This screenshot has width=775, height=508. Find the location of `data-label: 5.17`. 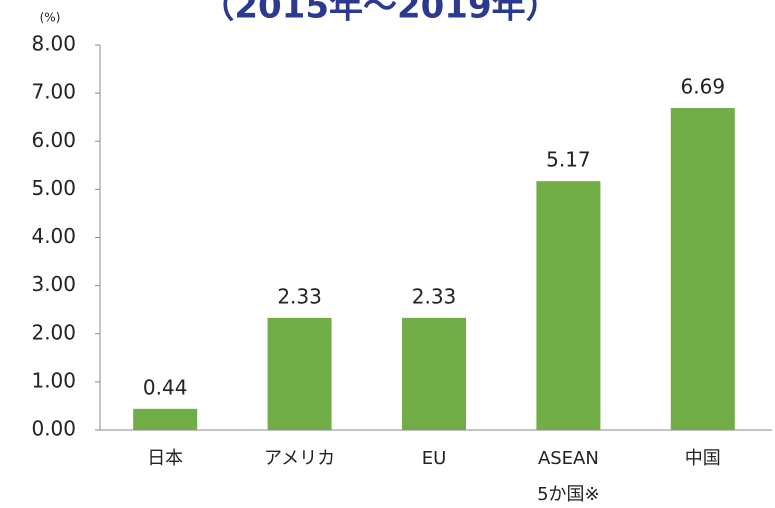

data-label: 5.17 is located at coordinates (568, 160).